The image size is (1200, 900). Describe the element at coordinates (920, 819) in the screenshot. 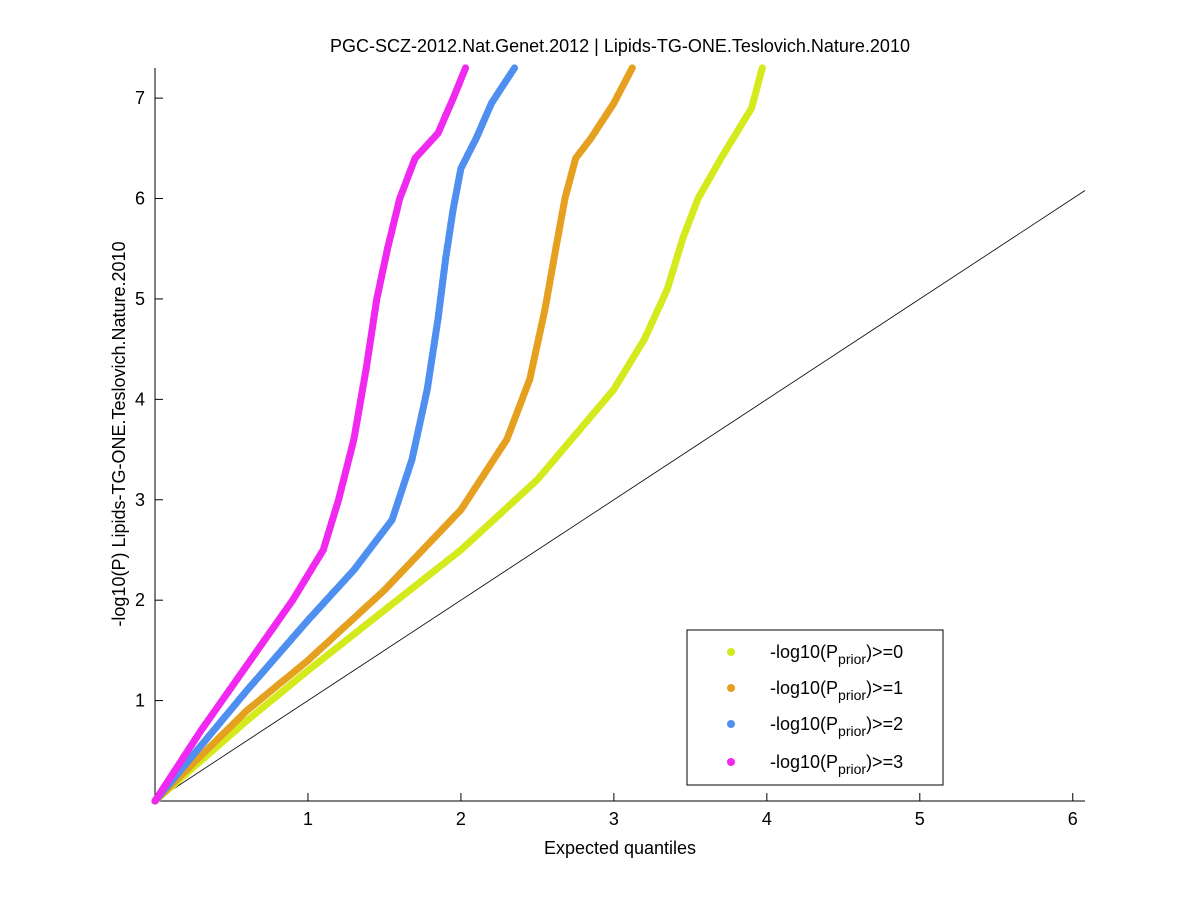

I see `x-tick-label: 5` at that location.